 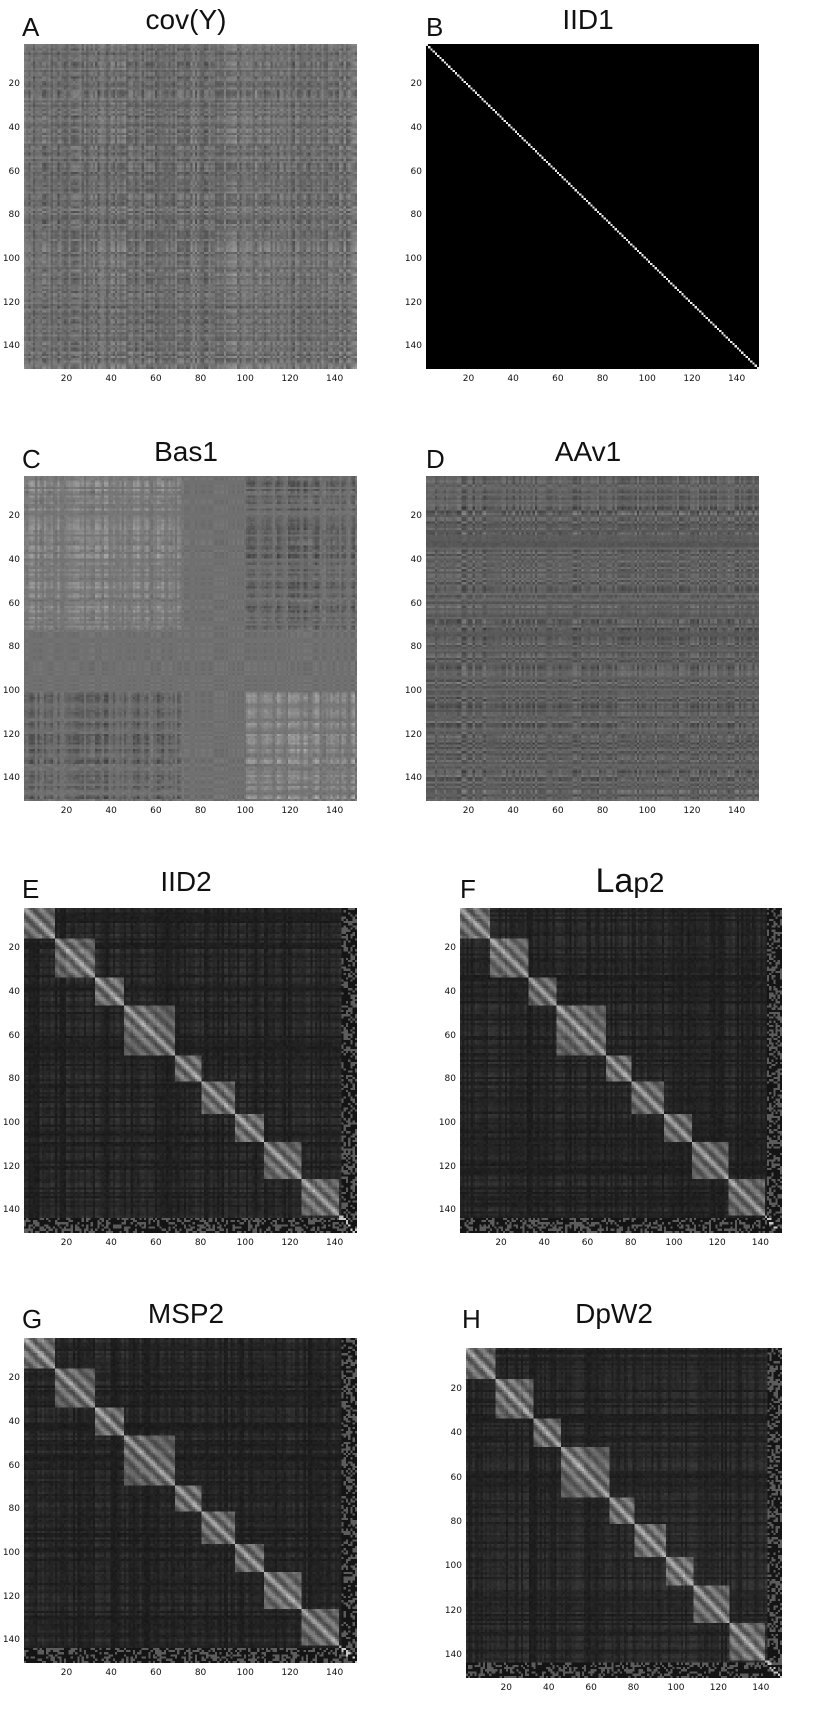 I want to click on panel-title: Lap2, so click(x=630, y=881).